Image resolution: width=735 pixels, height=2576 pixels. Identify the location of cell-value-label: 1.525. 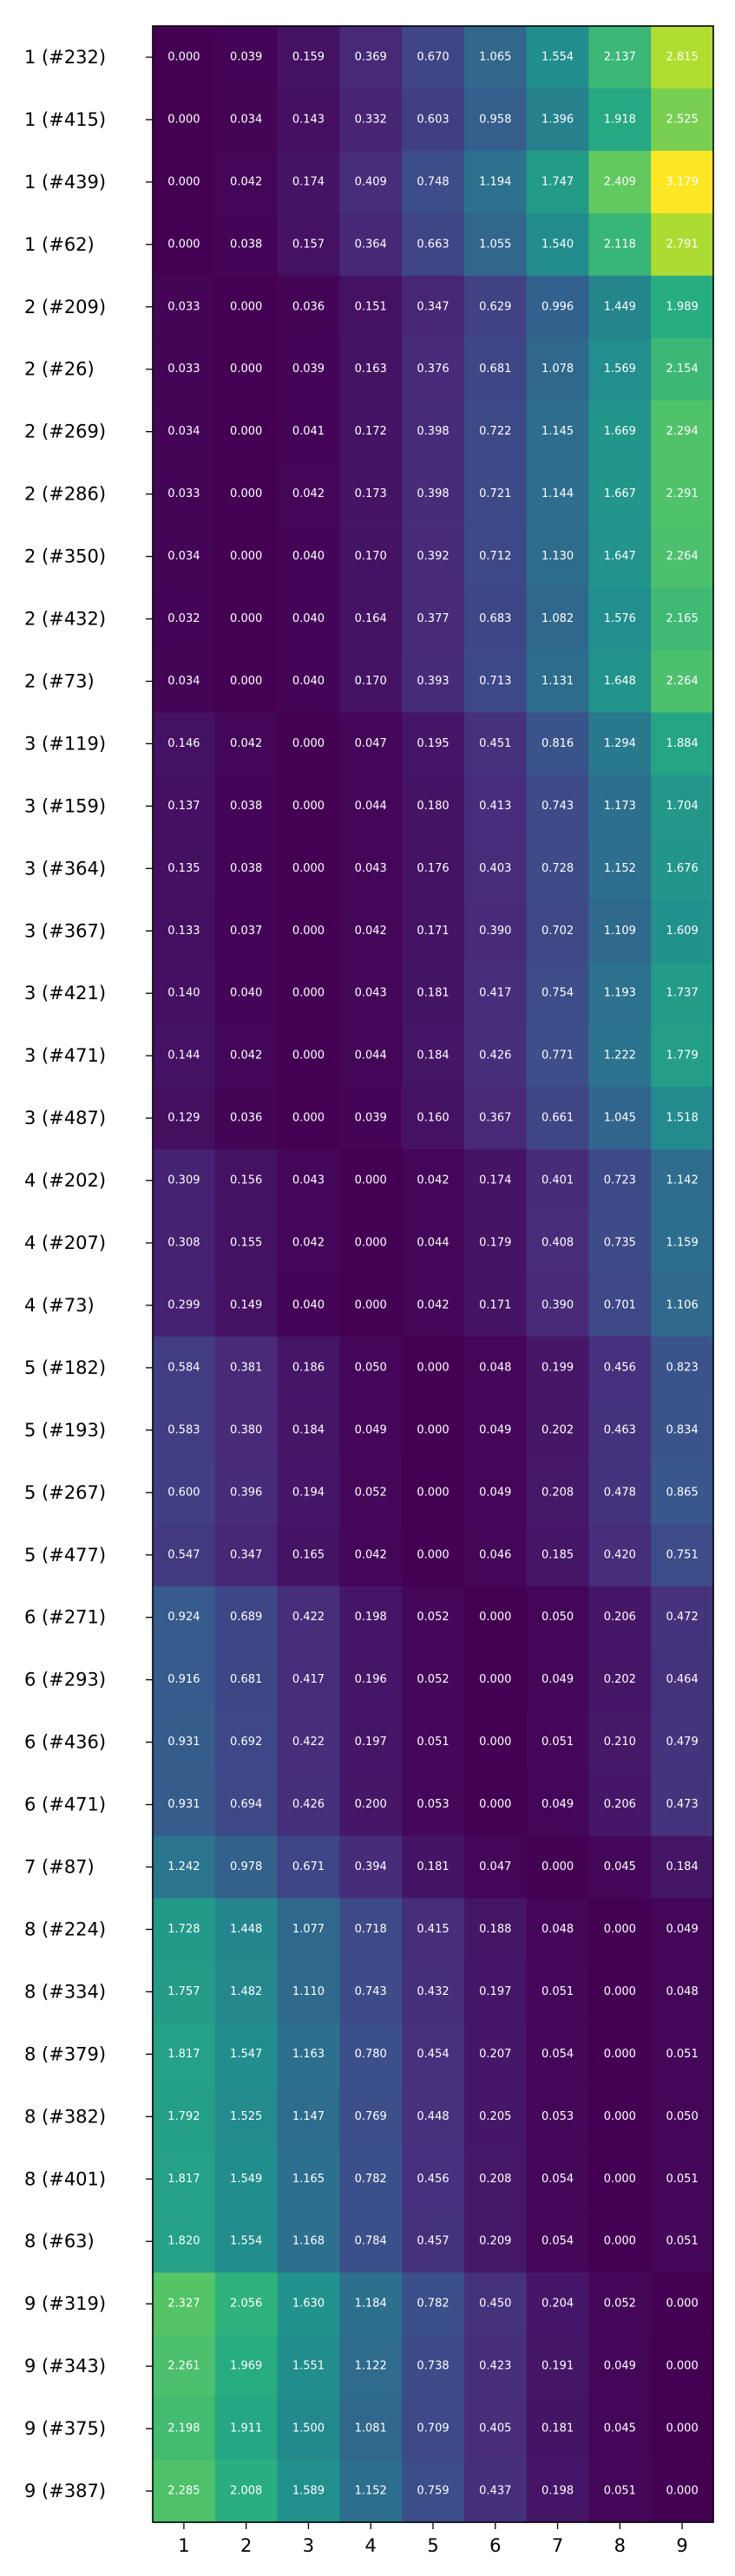
(246, 2116).